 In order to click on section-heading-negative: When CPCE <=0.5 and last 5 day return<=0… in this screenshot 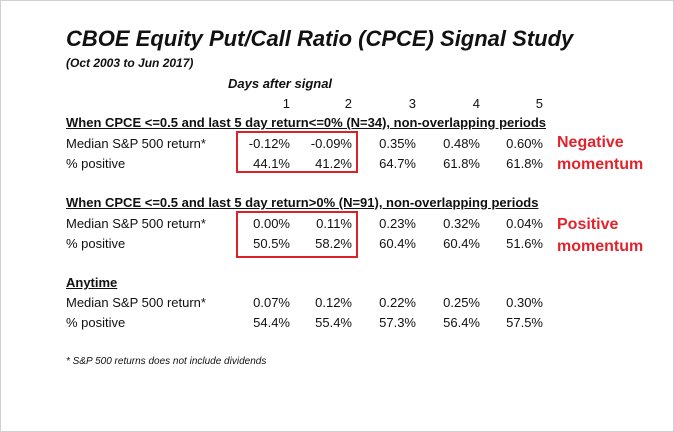, I will do `click(306, 122)`.